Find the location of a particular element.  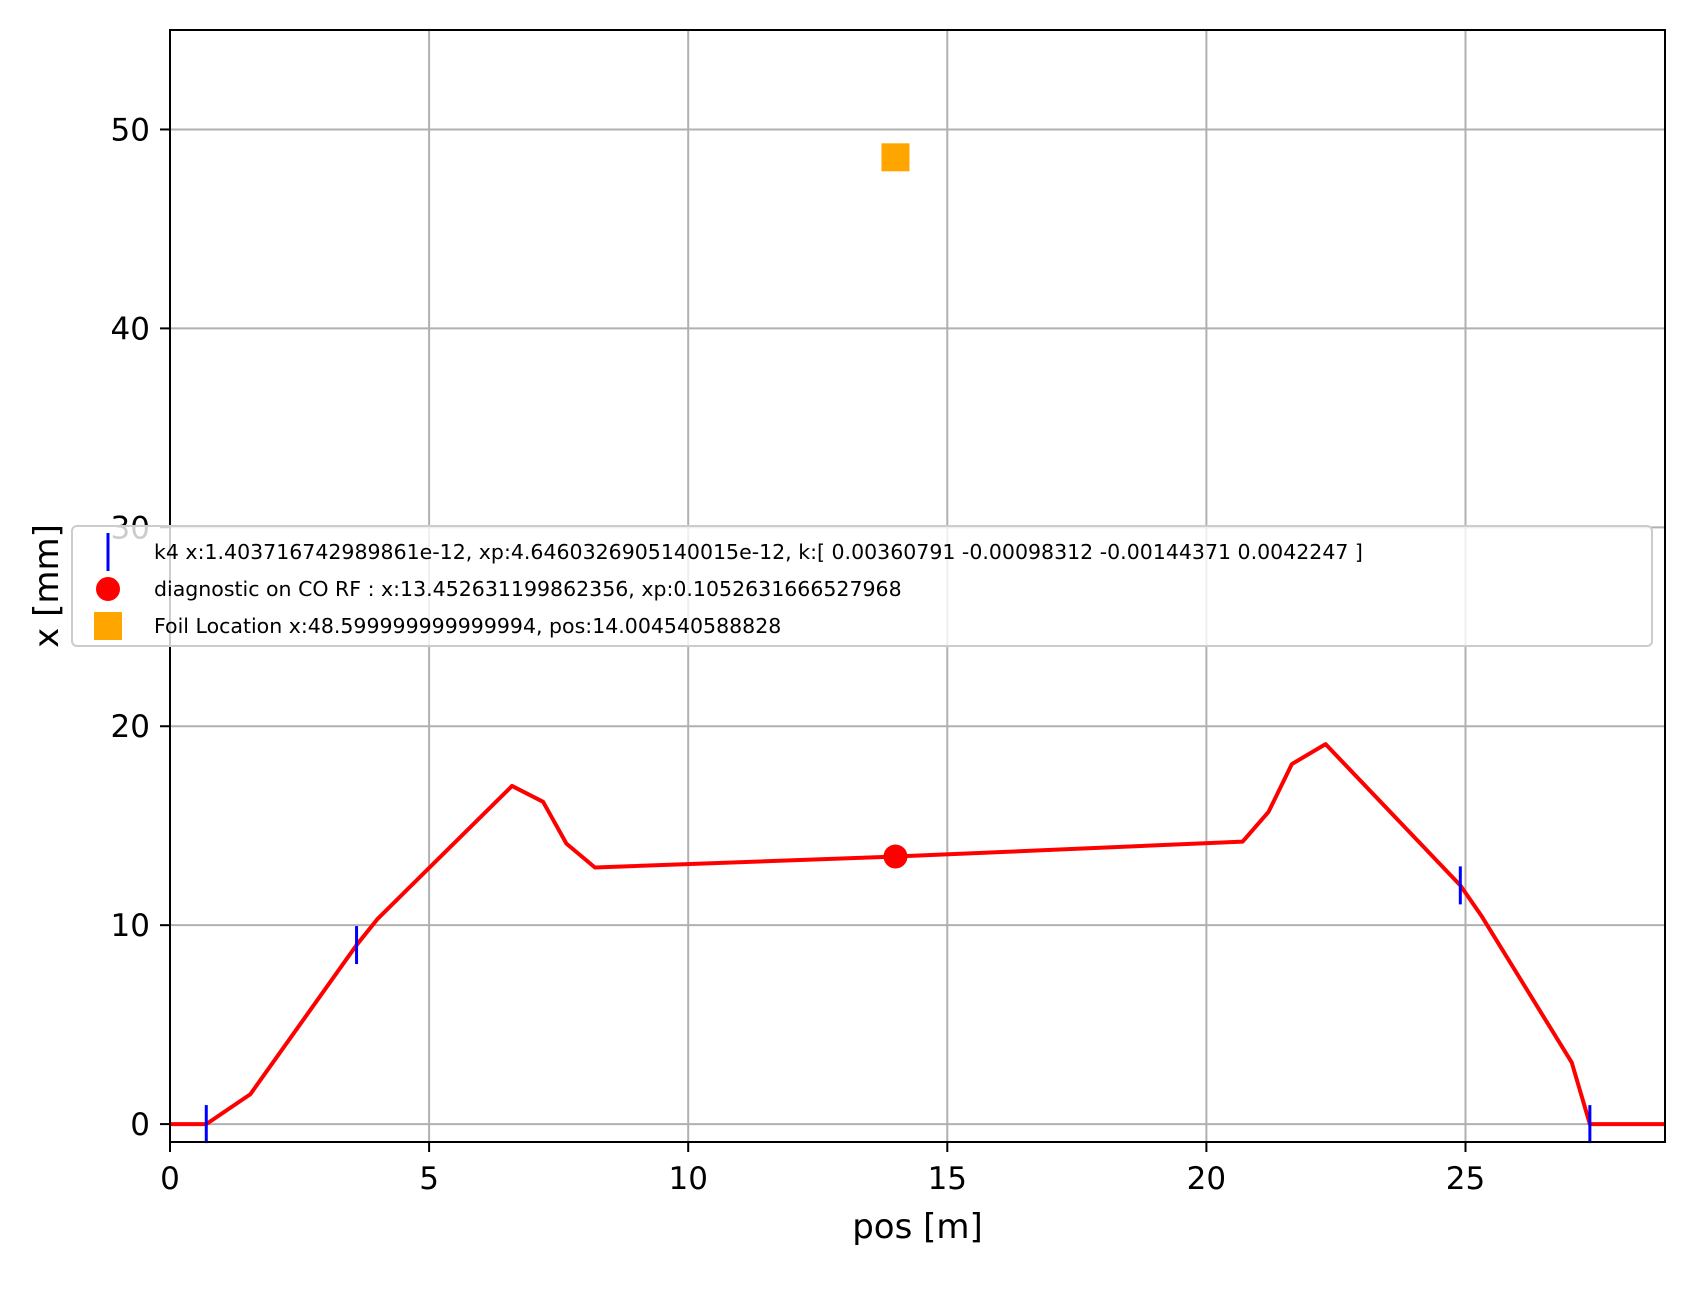

x-tick-label: 25 is located at coordinates (1465, 1179).